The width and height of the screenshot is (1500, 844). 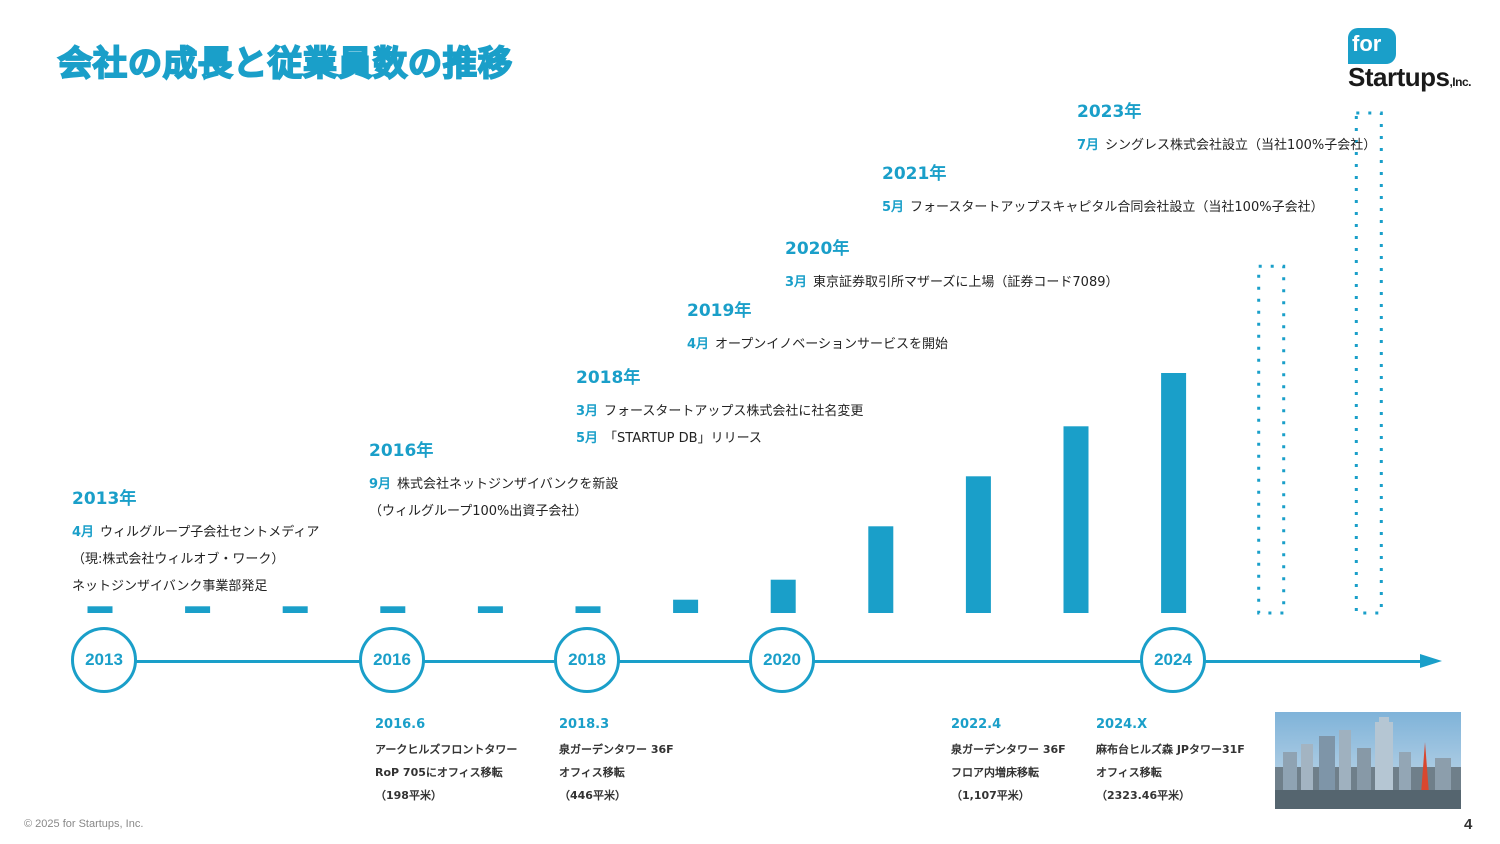 I want to click on office-line: 麻布台ヒルズ森 JPタワー31F, so click(x=1170, y=749).